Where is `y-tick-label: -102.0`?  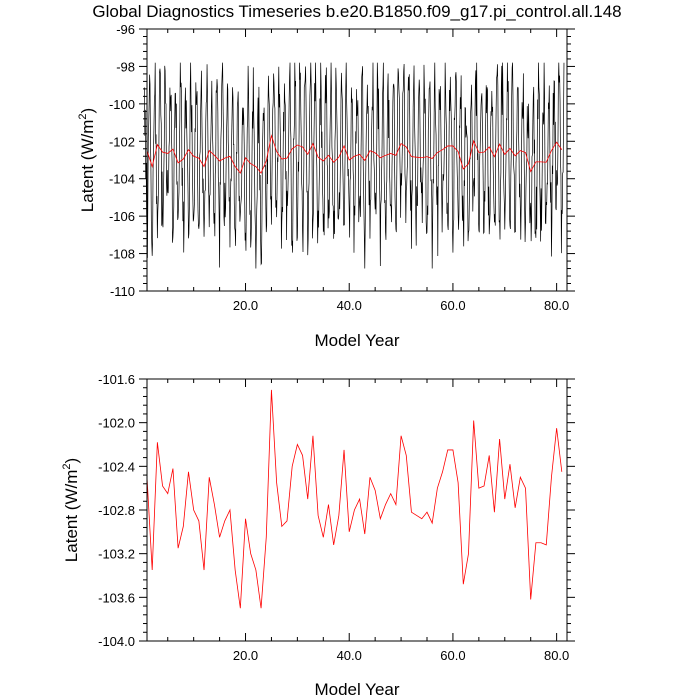
y-tick-label: -102.0 is located at coordinates (116, 423).